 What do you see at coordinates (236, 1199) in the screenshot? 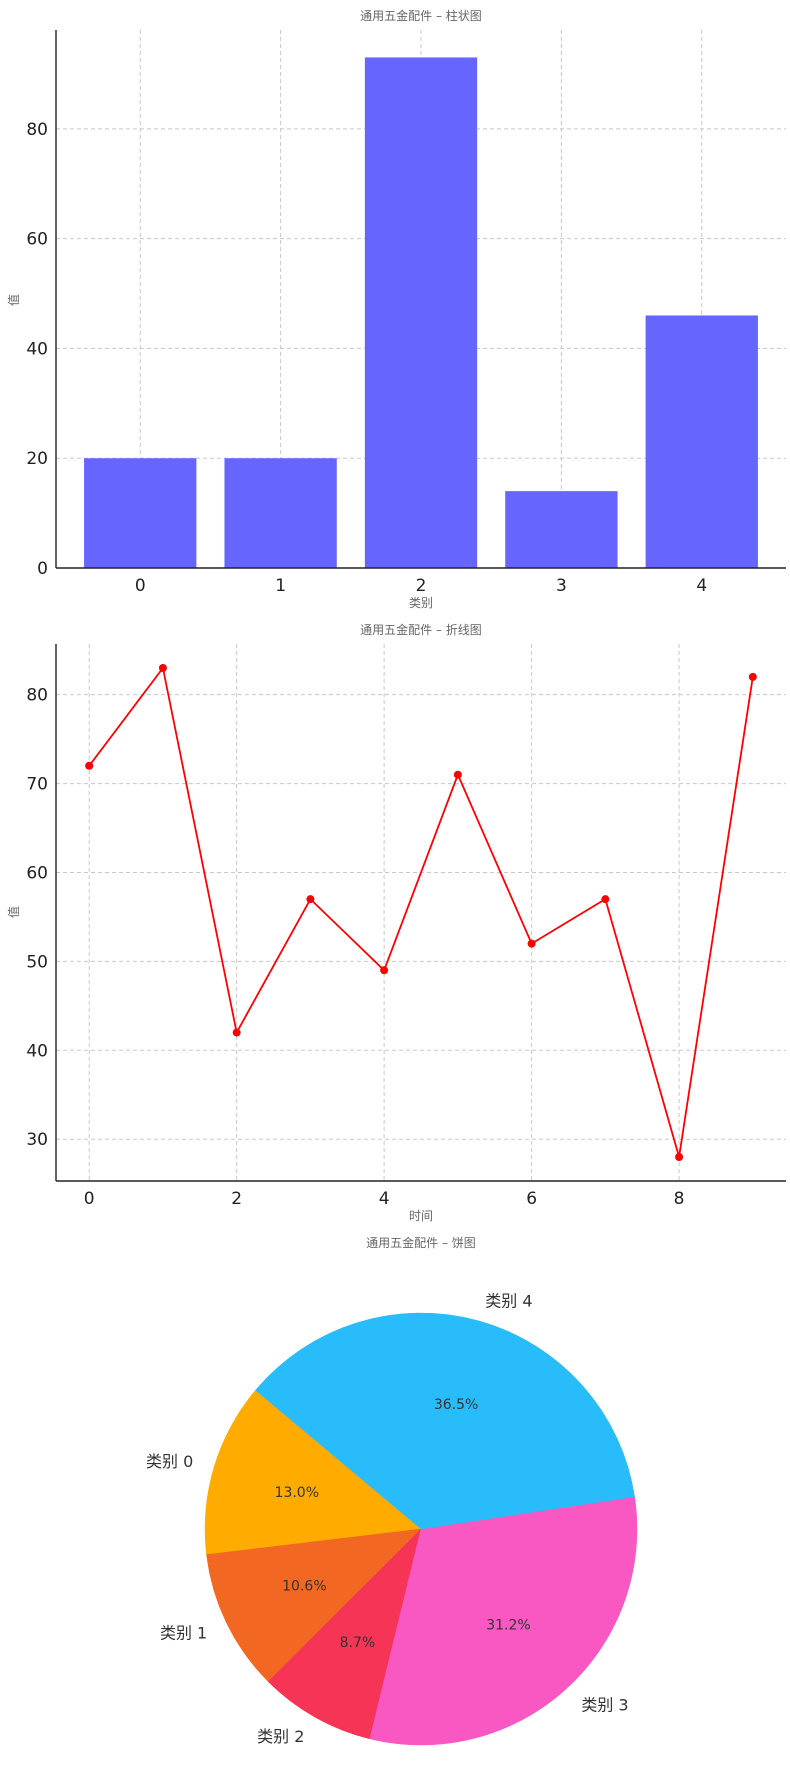
I see `line-chart-x-tick-label: 2` at bounding box center [236, 1199].